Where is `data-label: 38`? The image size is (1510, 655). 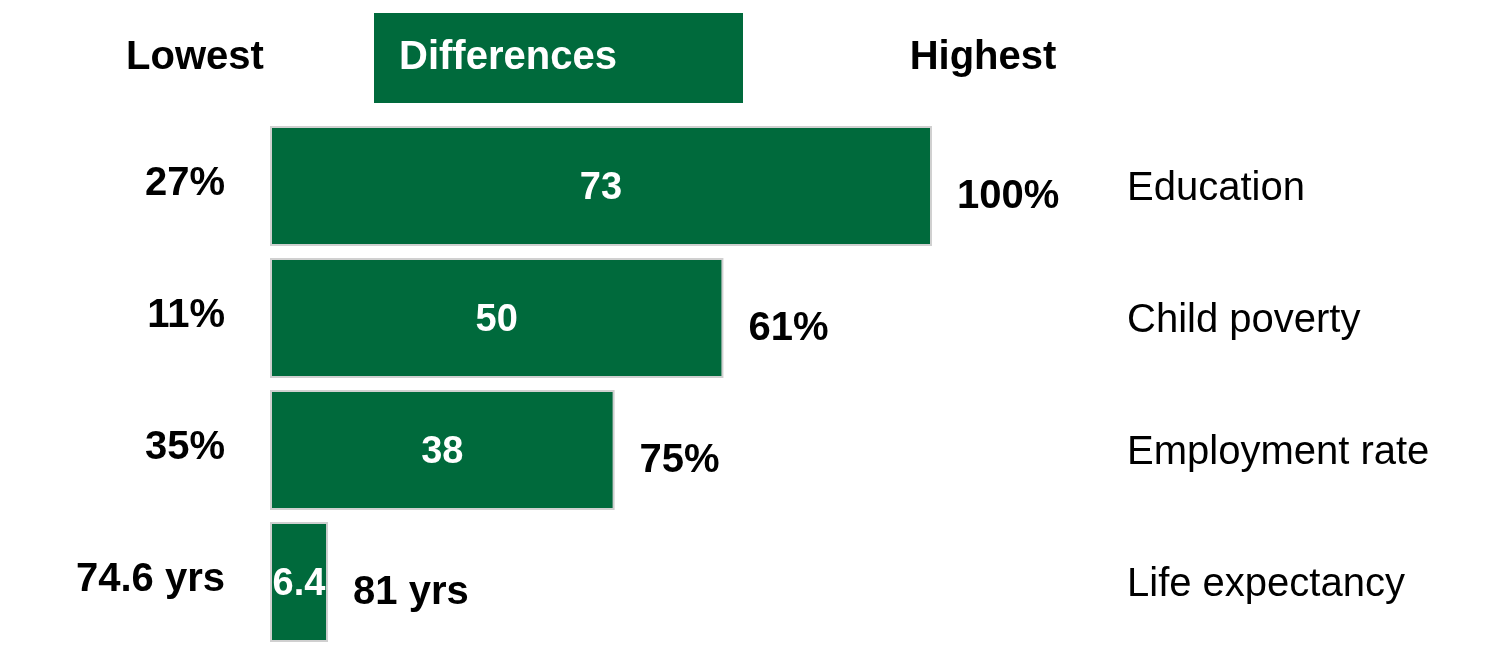 data-label: 38 is located at coordinates (442, 450).